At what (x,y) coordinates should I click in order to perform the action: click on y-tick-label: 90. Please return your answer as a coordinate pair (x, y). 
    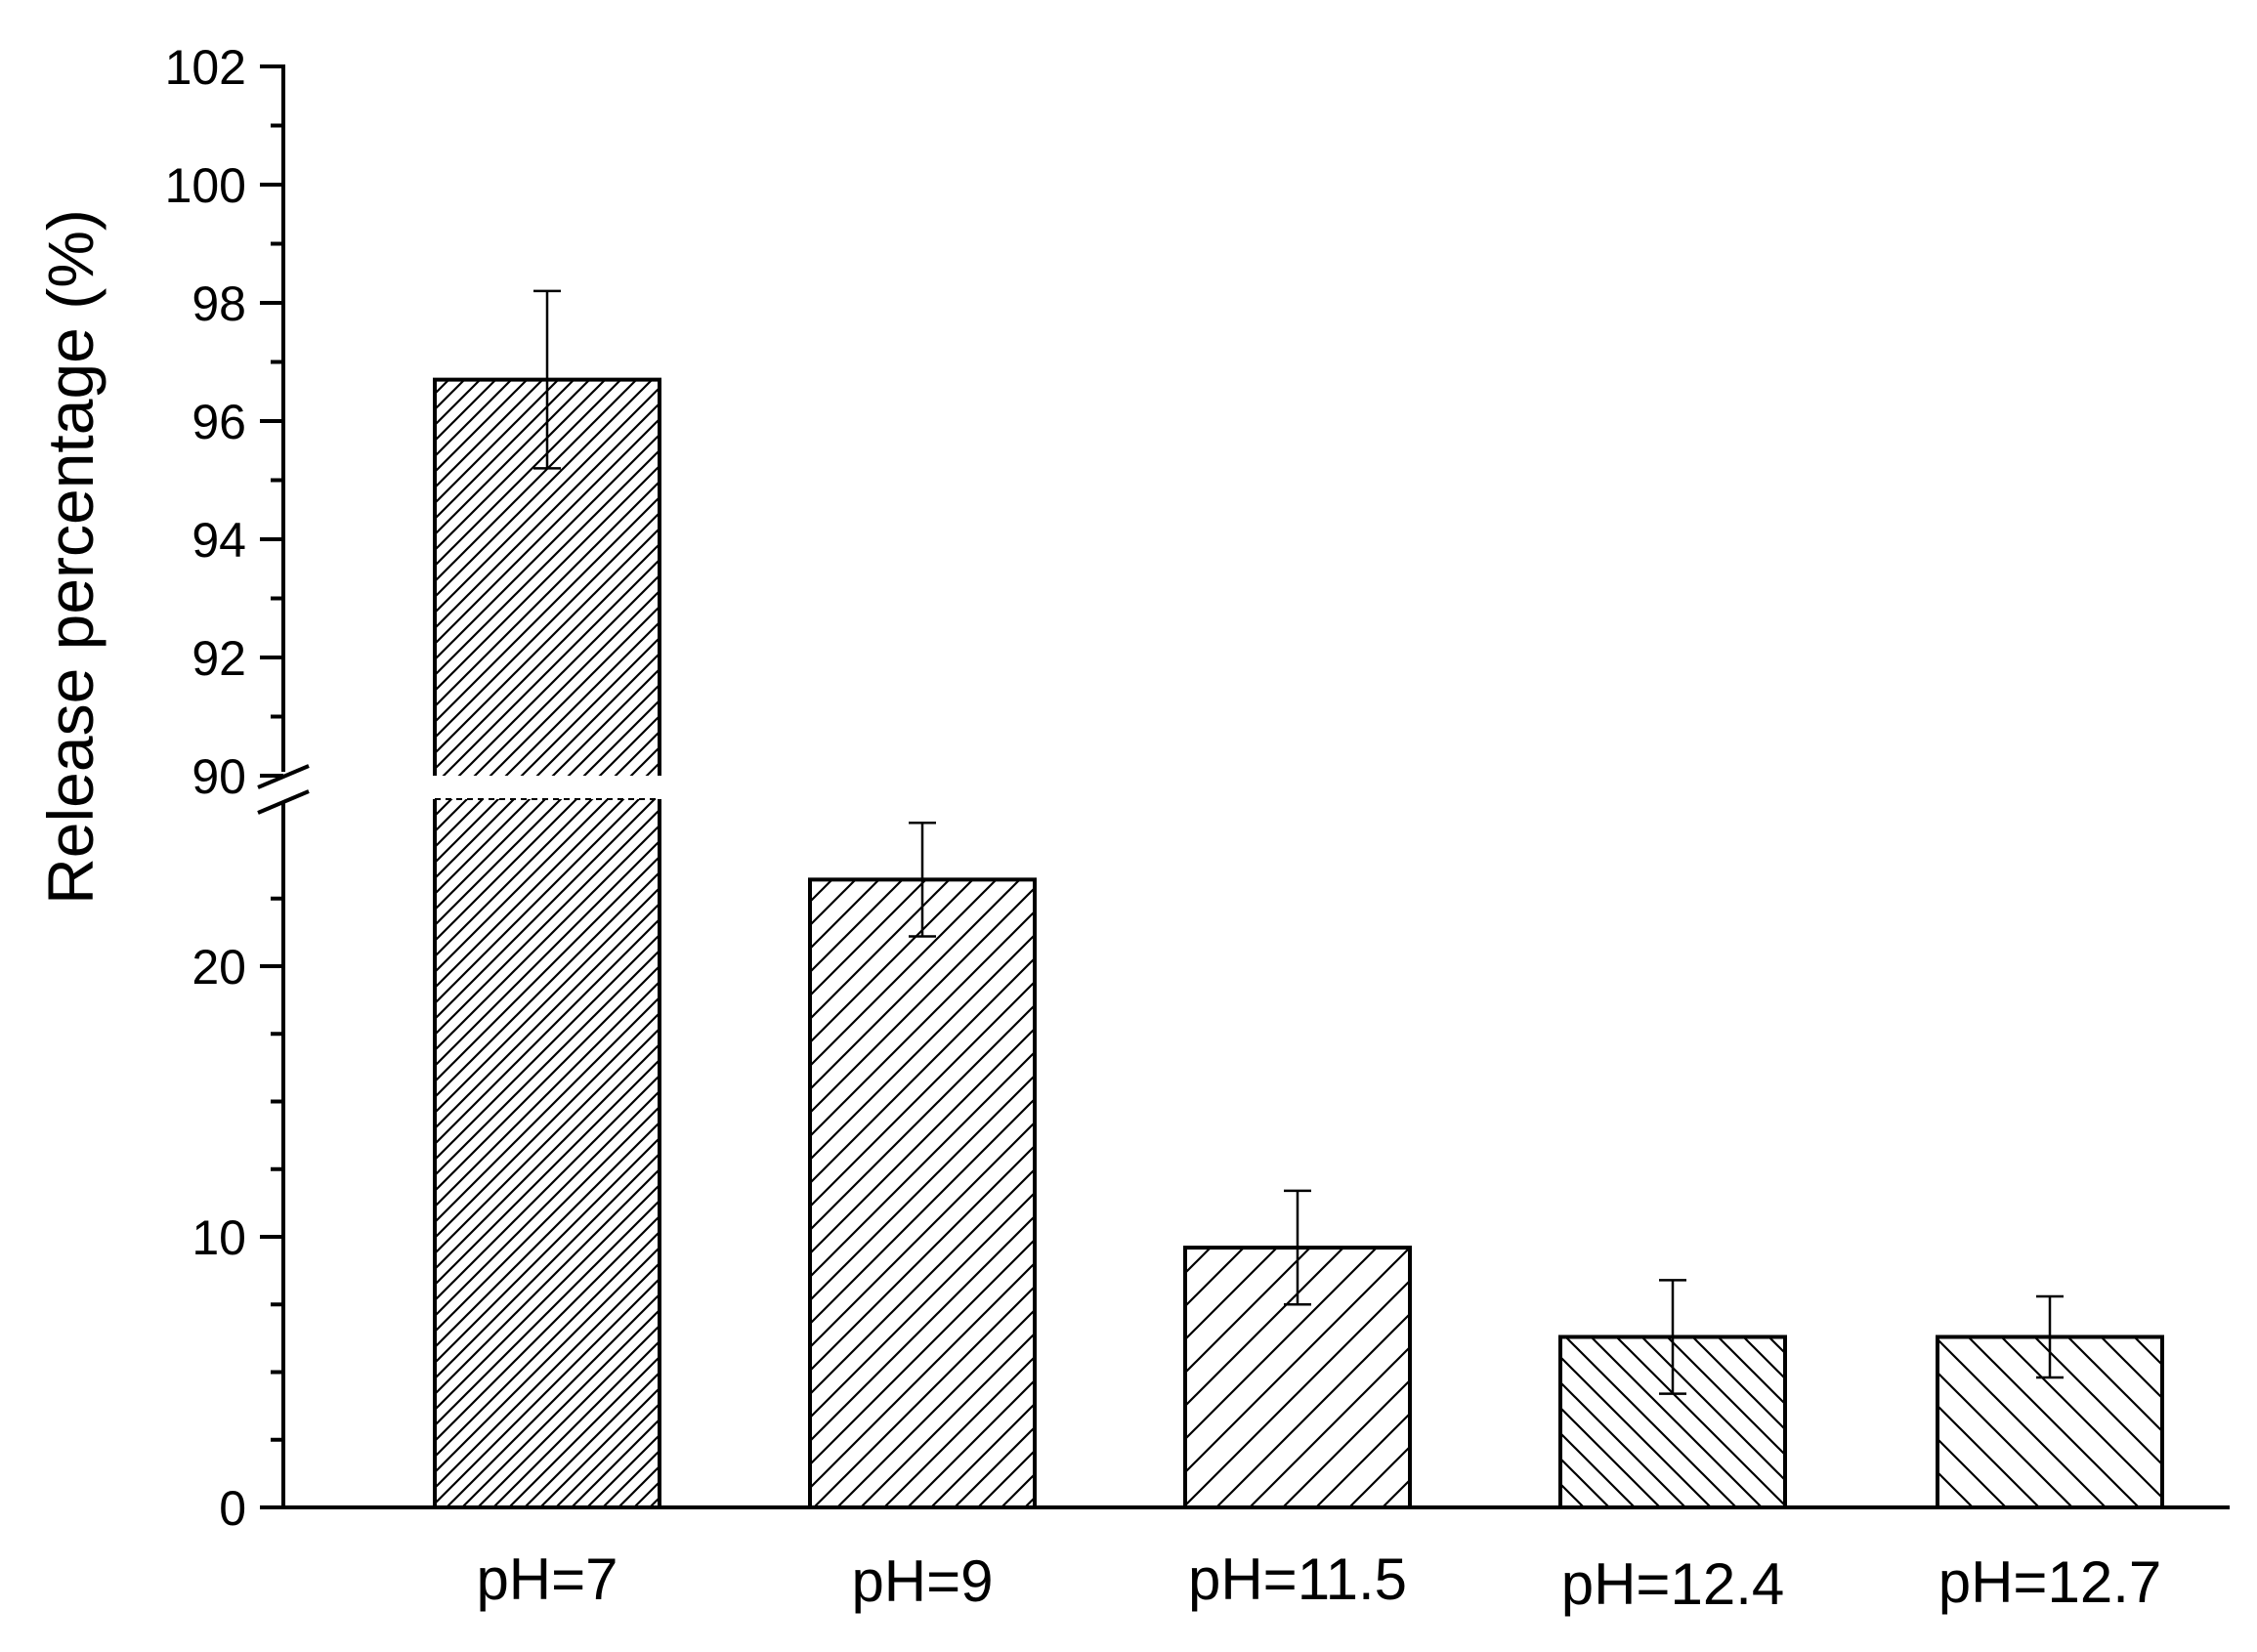
    Looking at the image, I should click on (219, 776).